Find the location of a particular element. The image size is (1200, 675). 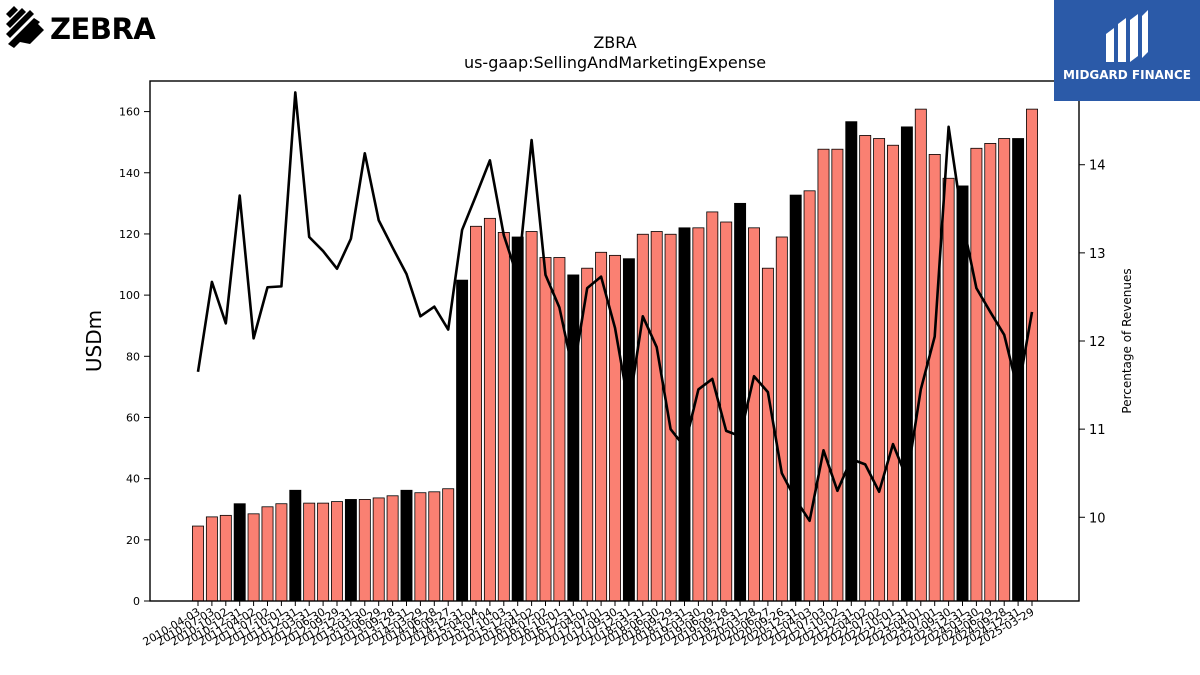

midgard-emblem-icon is located at coordinates (1127, 36).